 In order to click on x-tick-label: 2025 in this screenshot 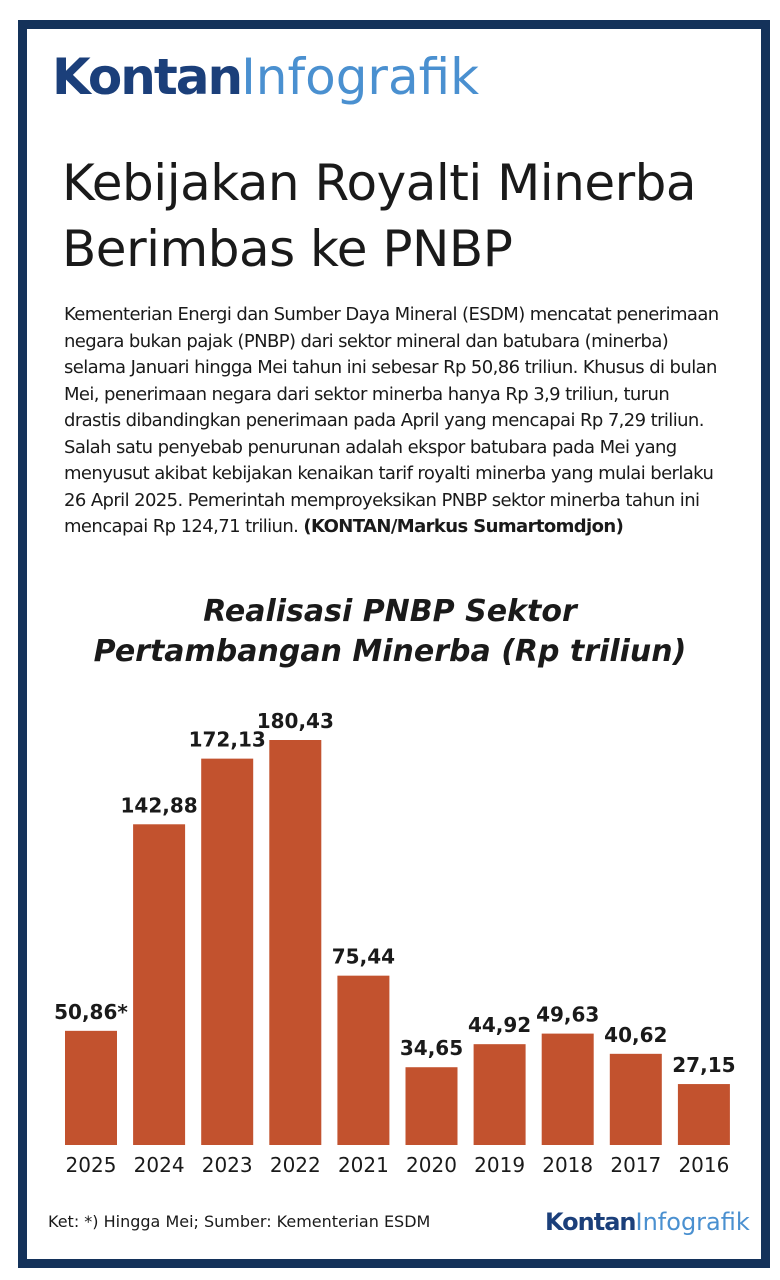, I will do `click(91, 1165)`.